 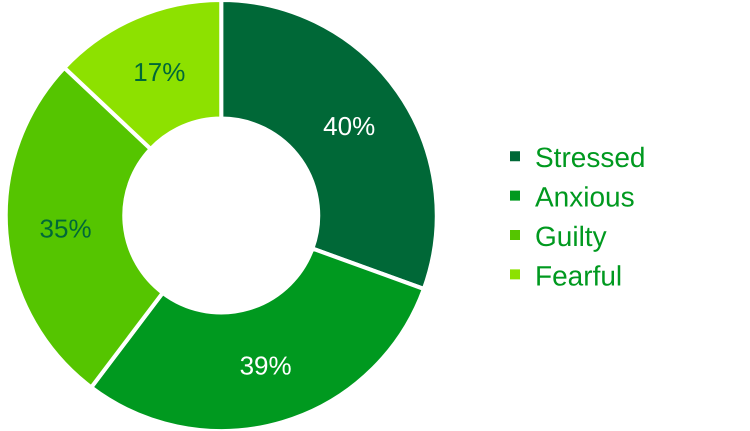 I want to click on data-label: 17%, so click(x=159, y=72).